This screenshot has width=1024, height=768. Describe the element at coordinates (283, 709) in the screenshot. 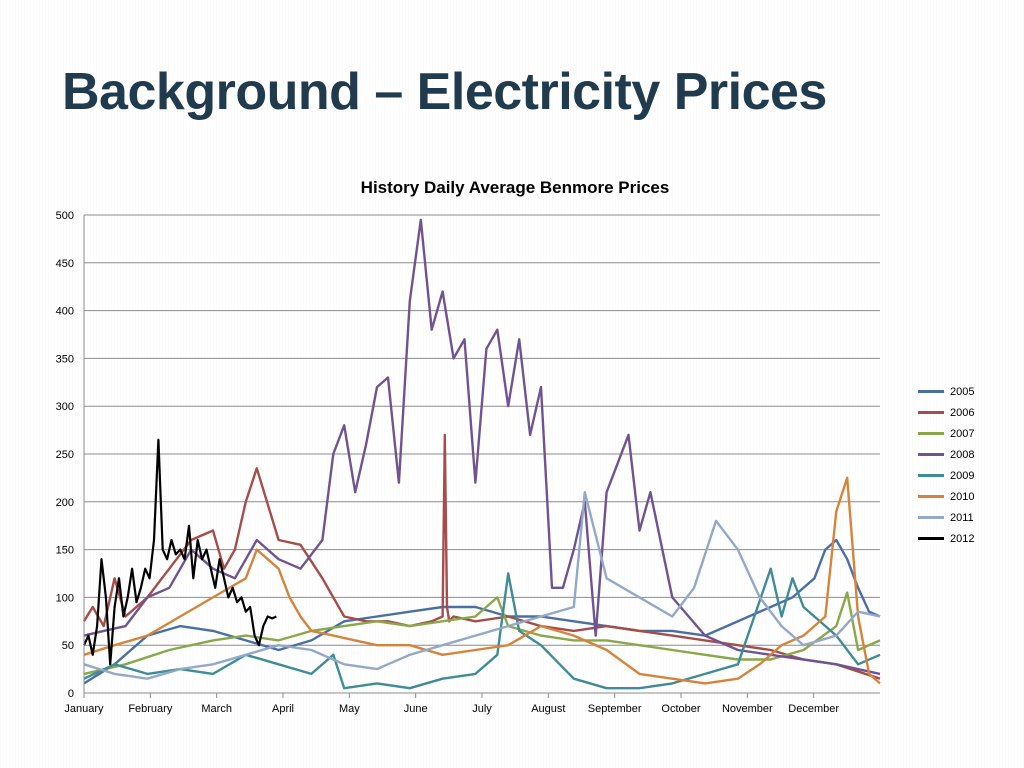

I see `x-tick-label: April` at that location.